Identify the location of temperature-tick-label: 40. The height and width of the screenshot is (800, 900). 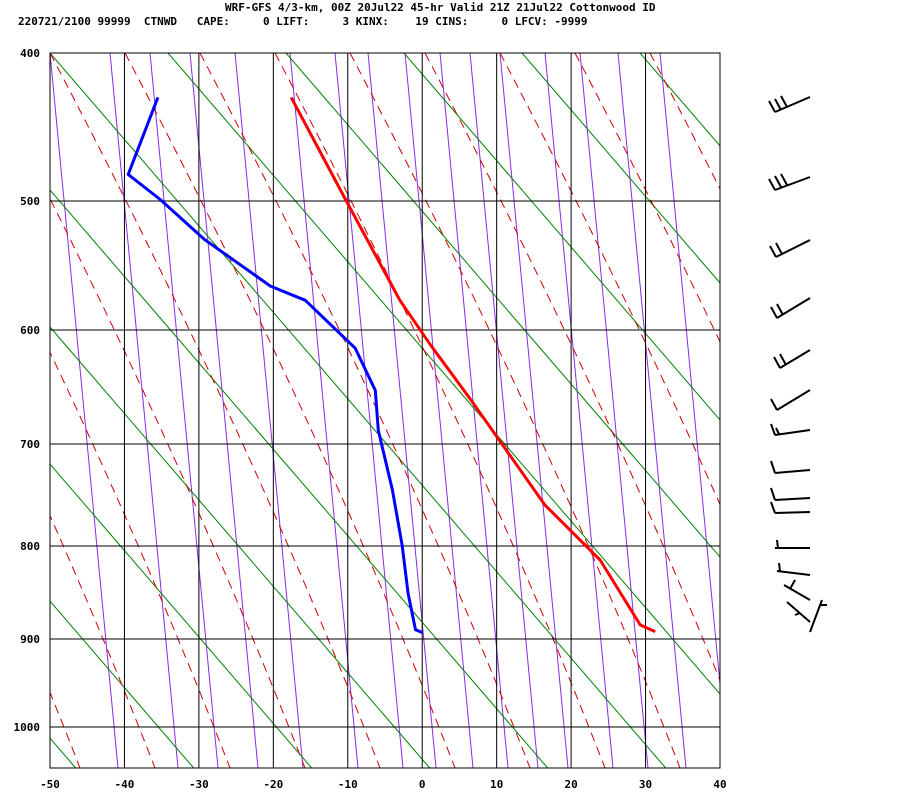
(719, 784).